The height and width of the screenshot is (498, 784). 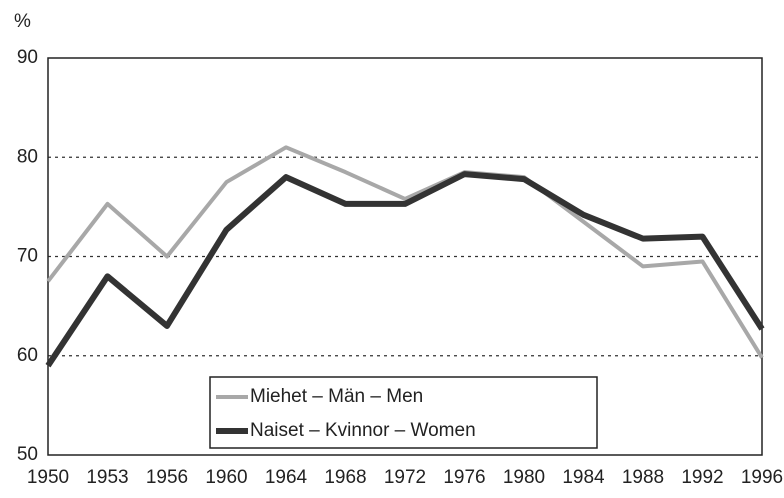 What do you see at coordinates (48, 477) in the screenshot?
I see `x-tick-label: 1950` at bounding box center [48, 477].